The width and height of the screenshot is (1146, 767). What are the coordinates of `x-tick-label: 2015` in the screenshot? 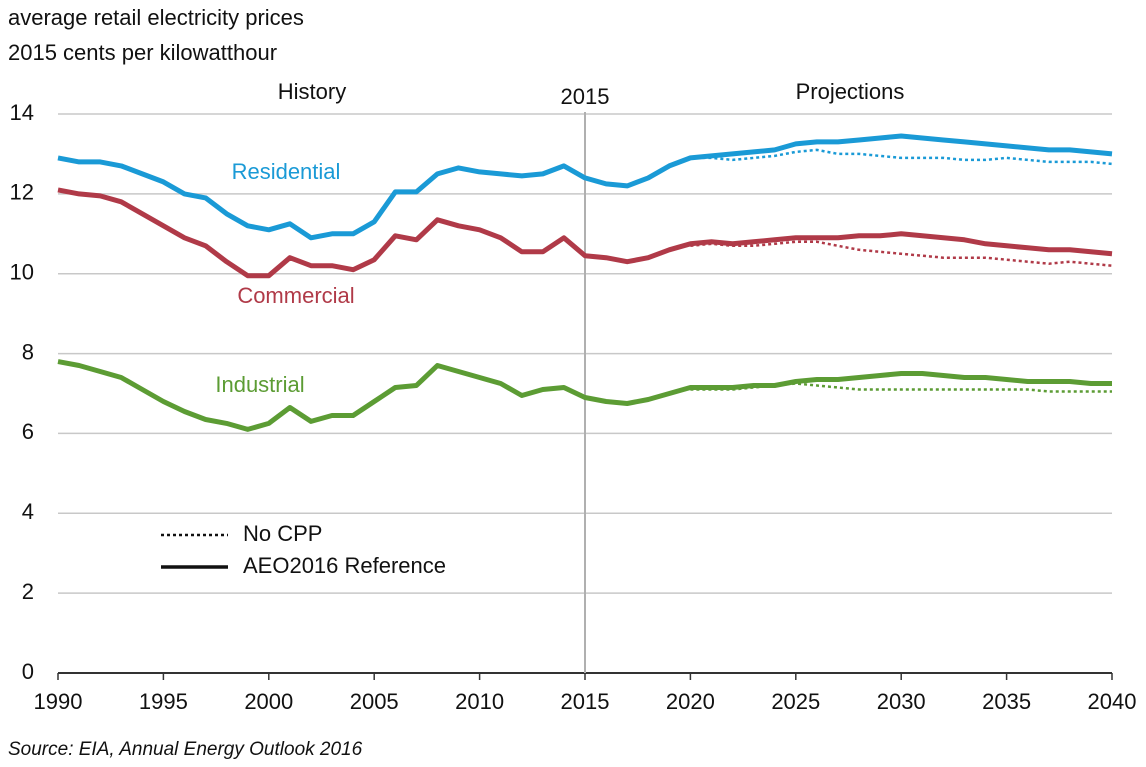 It's located at (585, 701).